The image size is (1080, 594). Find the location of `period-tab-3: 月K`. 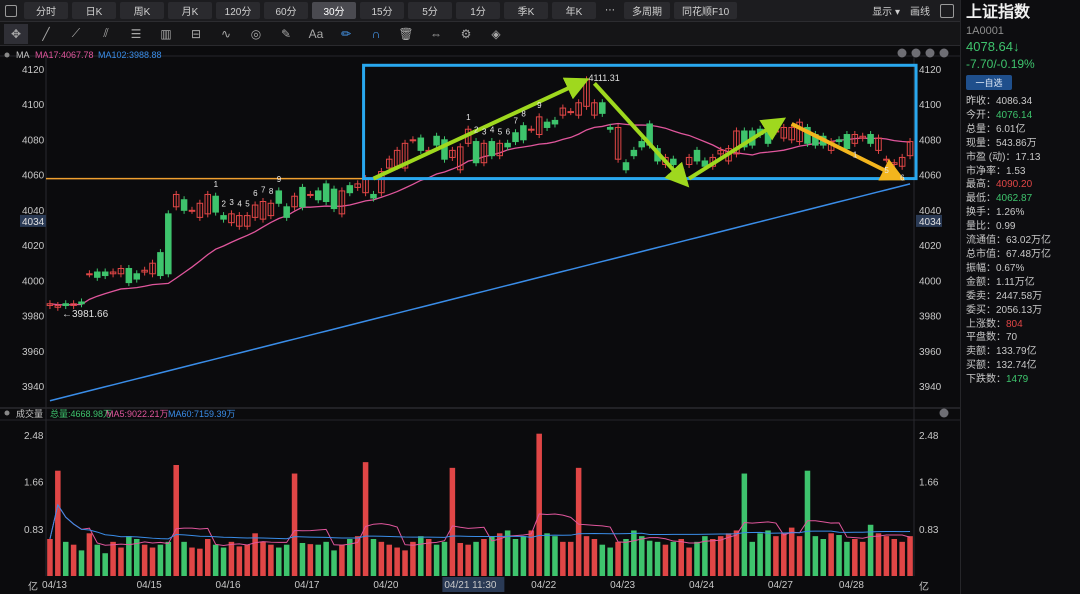

period-tab-3: 月K is located at coordinates (190, 10).